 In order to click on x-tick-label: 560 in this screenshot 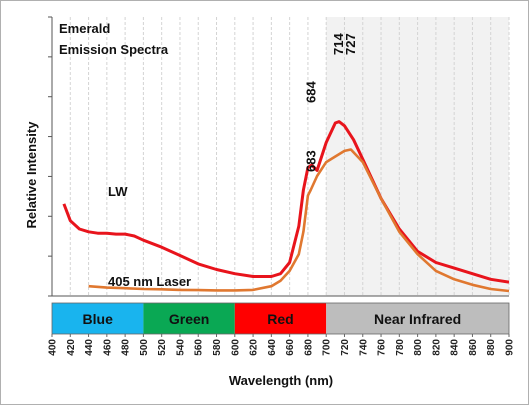, I will do `click(199, 347)`.